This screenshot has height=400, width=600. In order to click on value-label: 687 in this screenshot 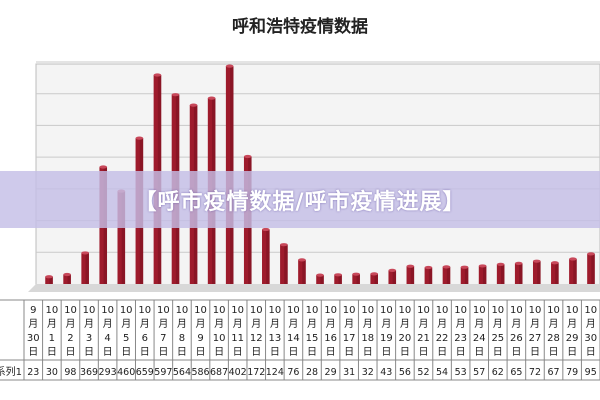, I will do `click(219, 372)`.